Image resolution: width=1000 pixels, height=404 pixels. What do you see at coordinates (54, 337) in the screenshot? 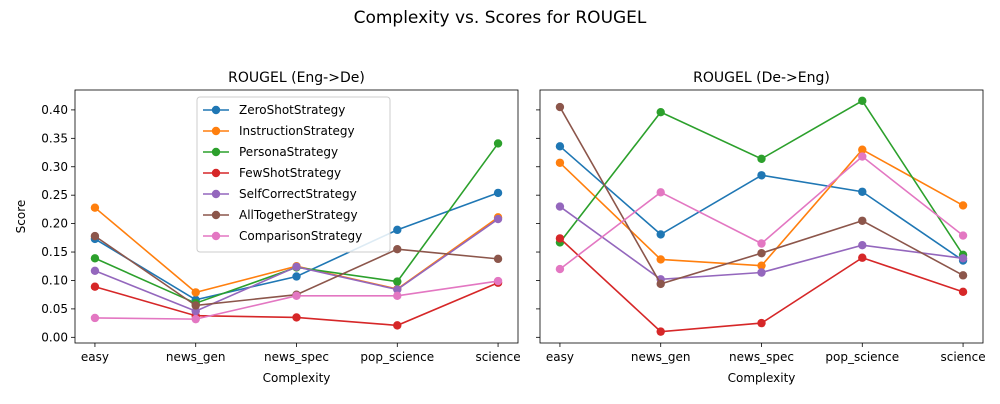
I see `y-tick-label: 0.00` at bounding box center [54, 337].